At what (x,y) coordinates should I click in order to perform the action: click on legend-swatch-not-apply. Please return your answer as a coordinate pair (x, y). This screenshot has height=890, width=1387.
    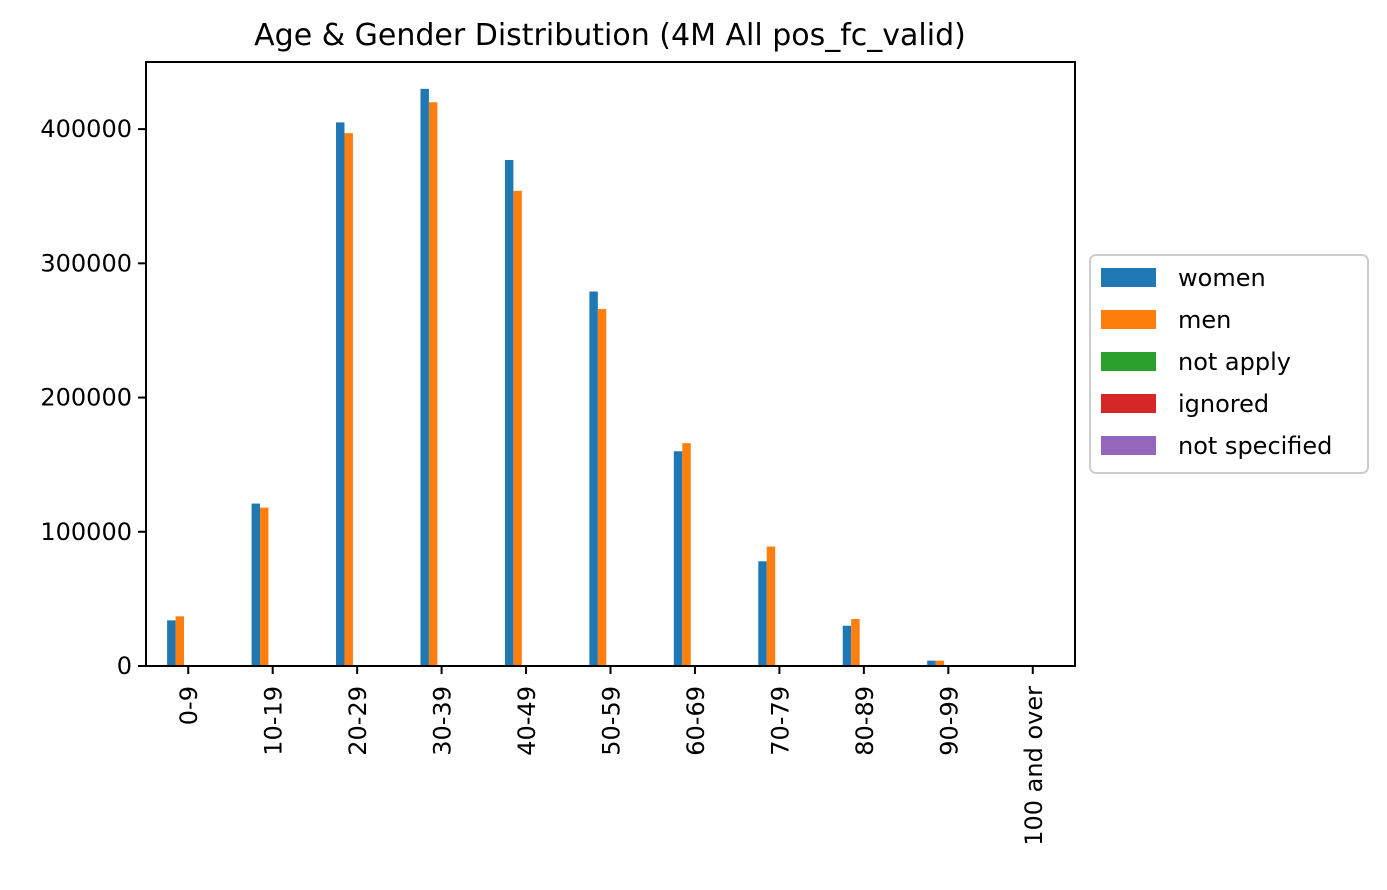
    Looking at the image, I should click on (1128, 361).